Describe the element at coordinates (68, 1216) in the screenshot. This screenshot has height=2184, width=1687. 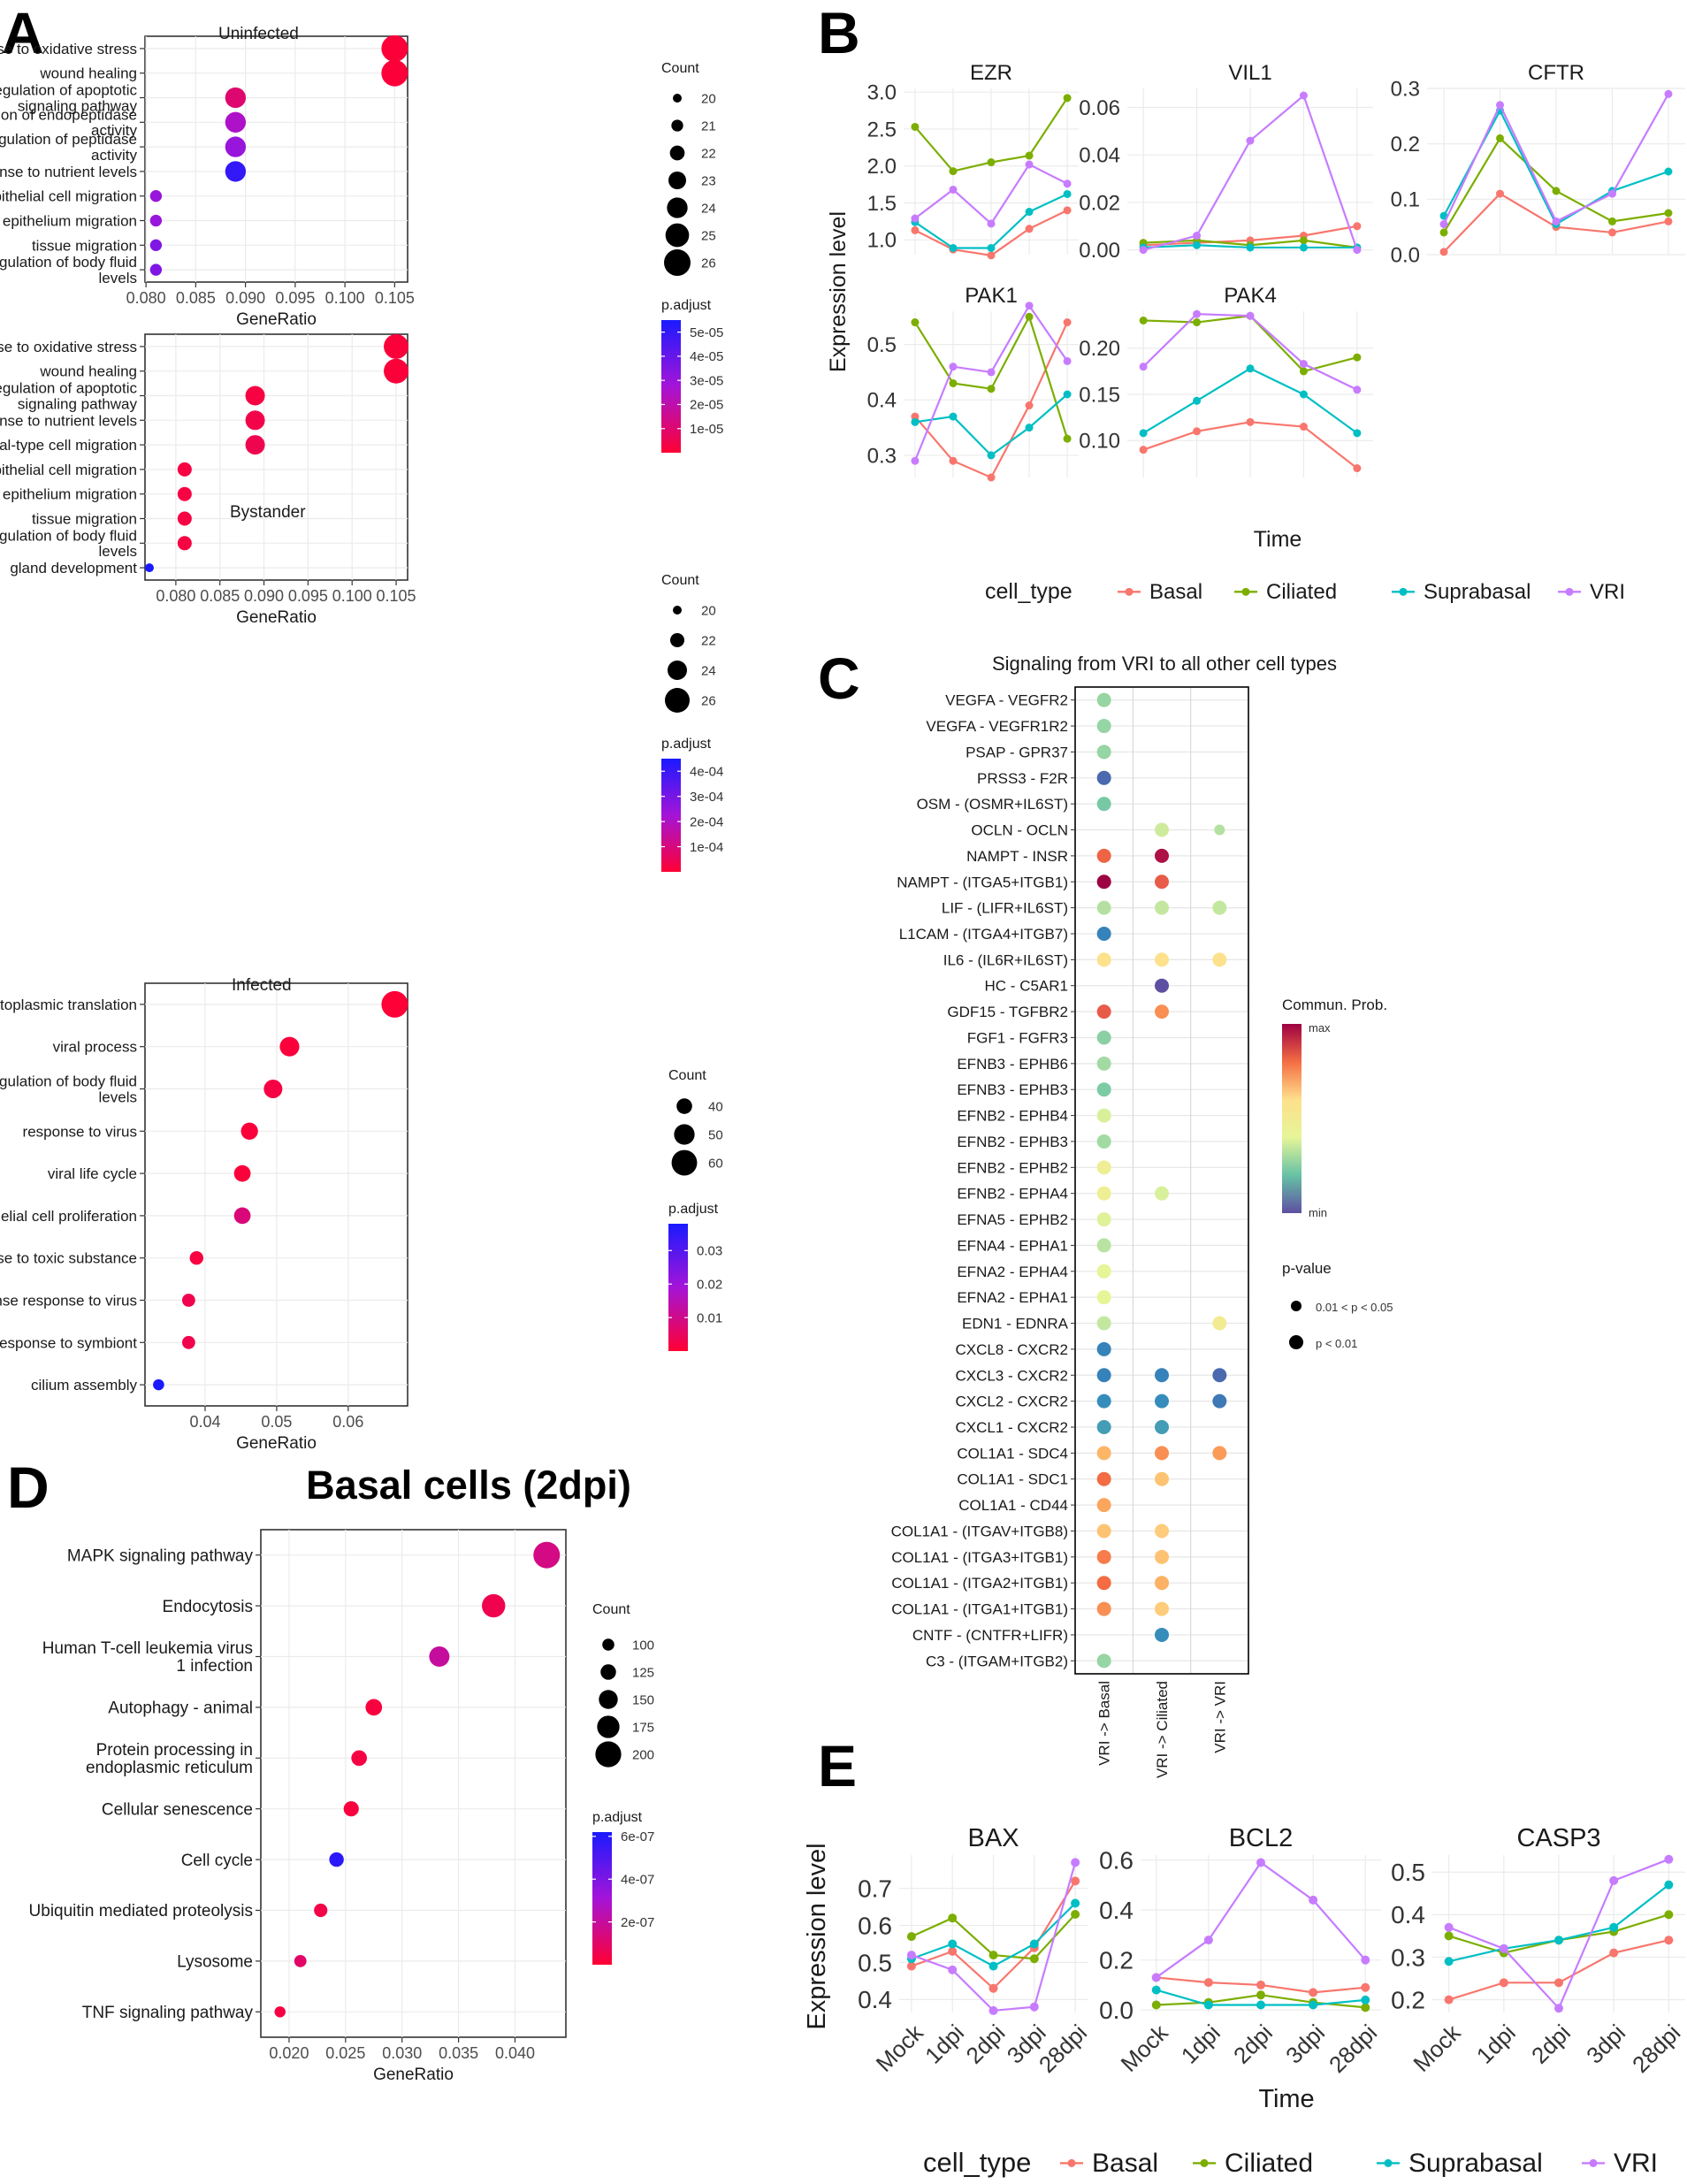
I see `term-label: epithelial cell proliferation` at that location.